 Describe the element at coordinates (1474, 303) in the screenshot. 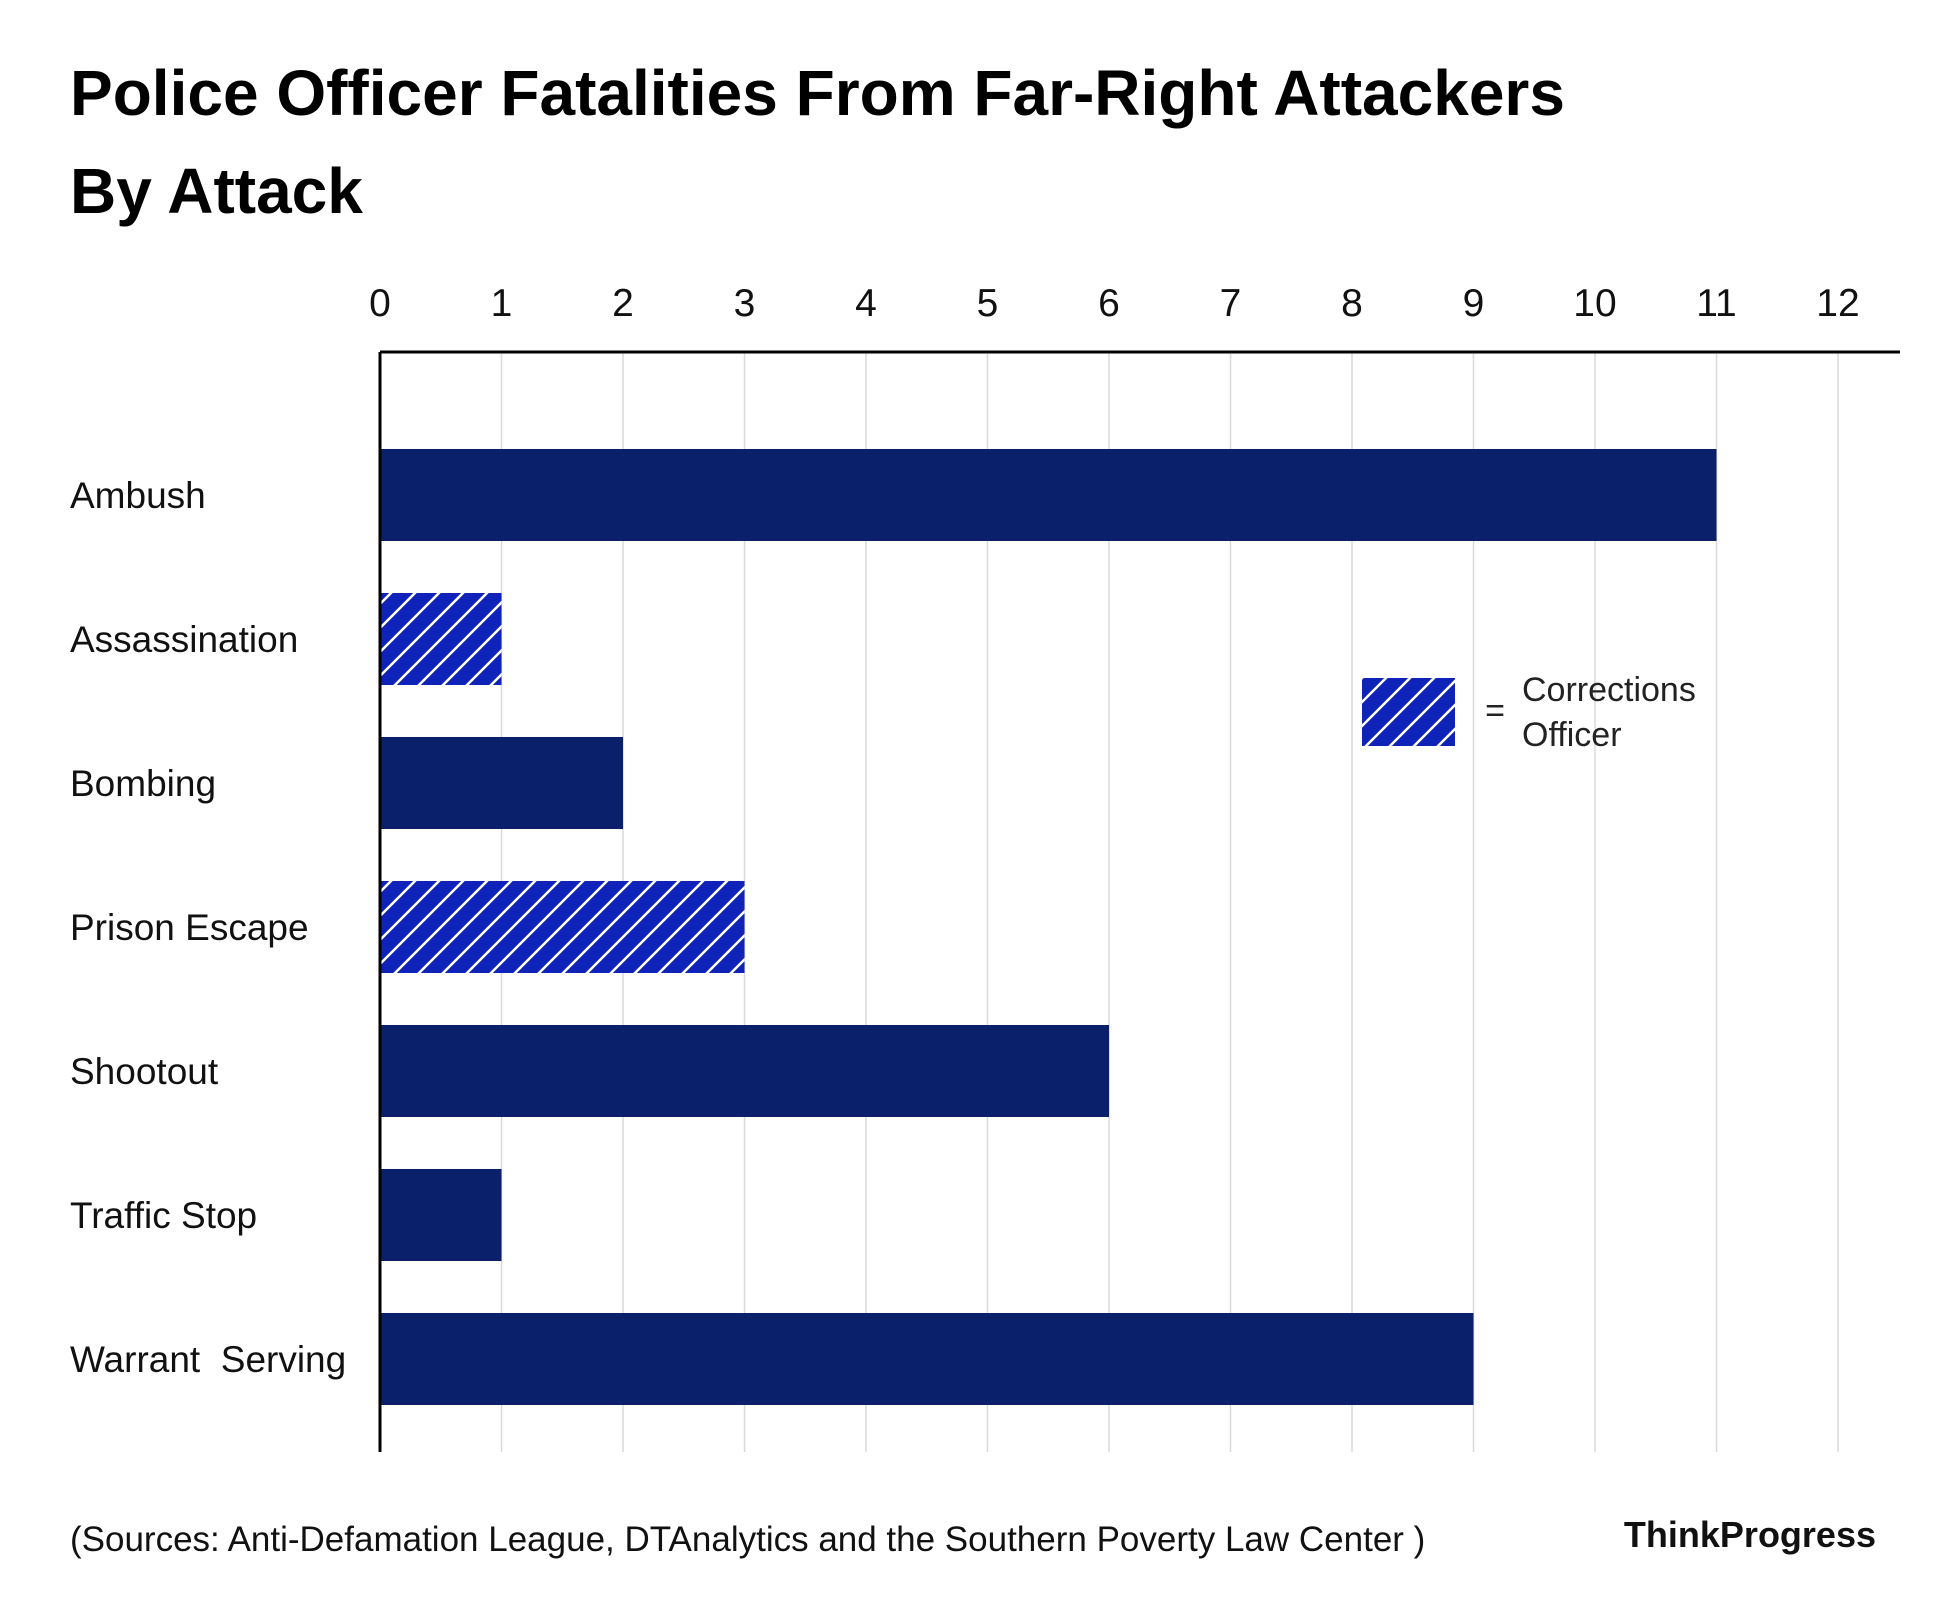

I see `x-tick-label-9: 9` at that location.